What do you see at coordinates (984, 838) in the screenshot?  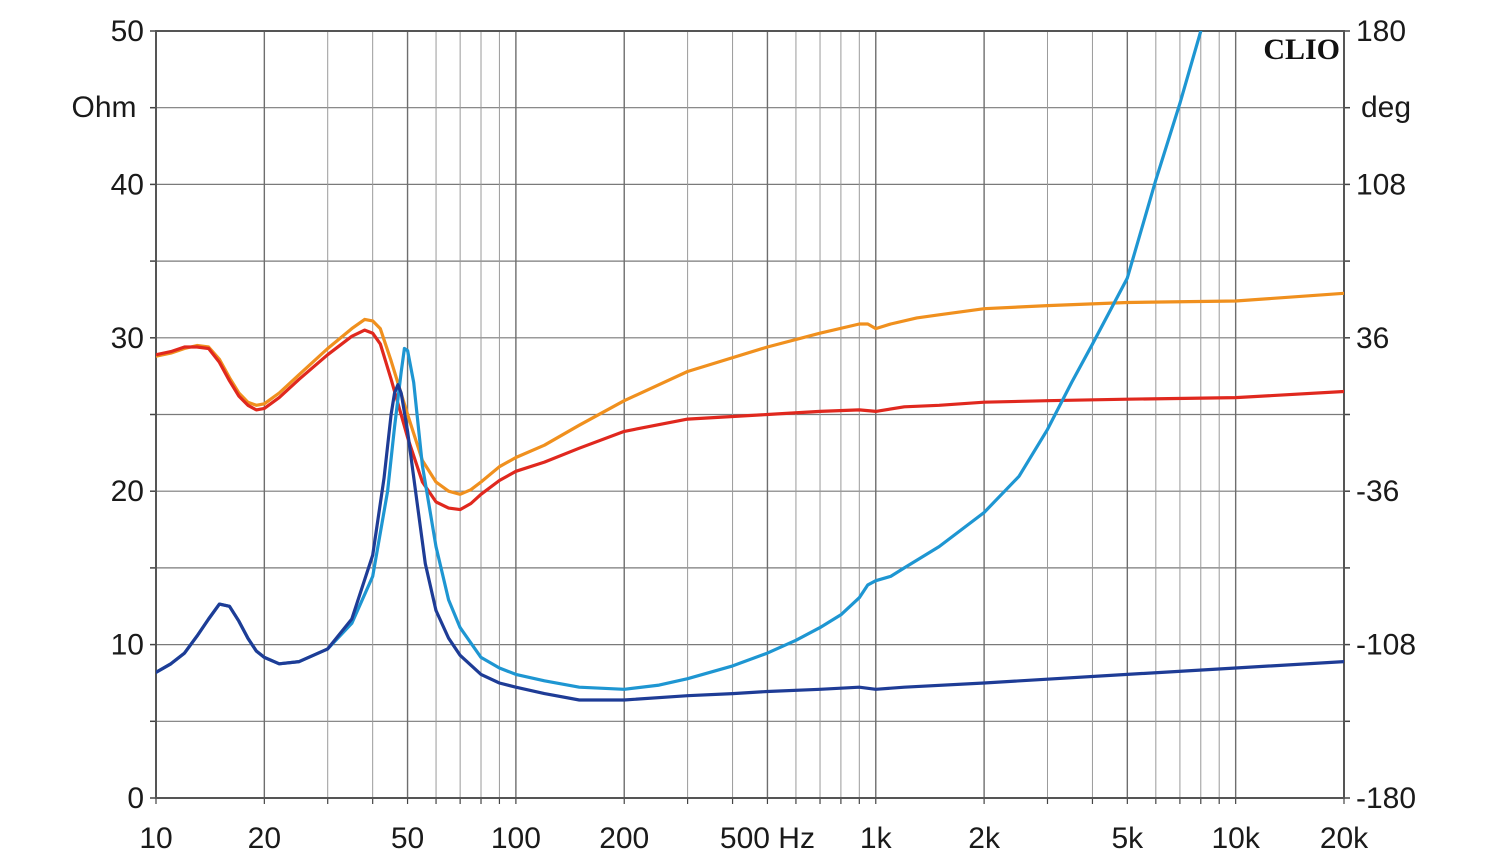 I see `x-tick-label: 2k` at bounding box center [984, 838].